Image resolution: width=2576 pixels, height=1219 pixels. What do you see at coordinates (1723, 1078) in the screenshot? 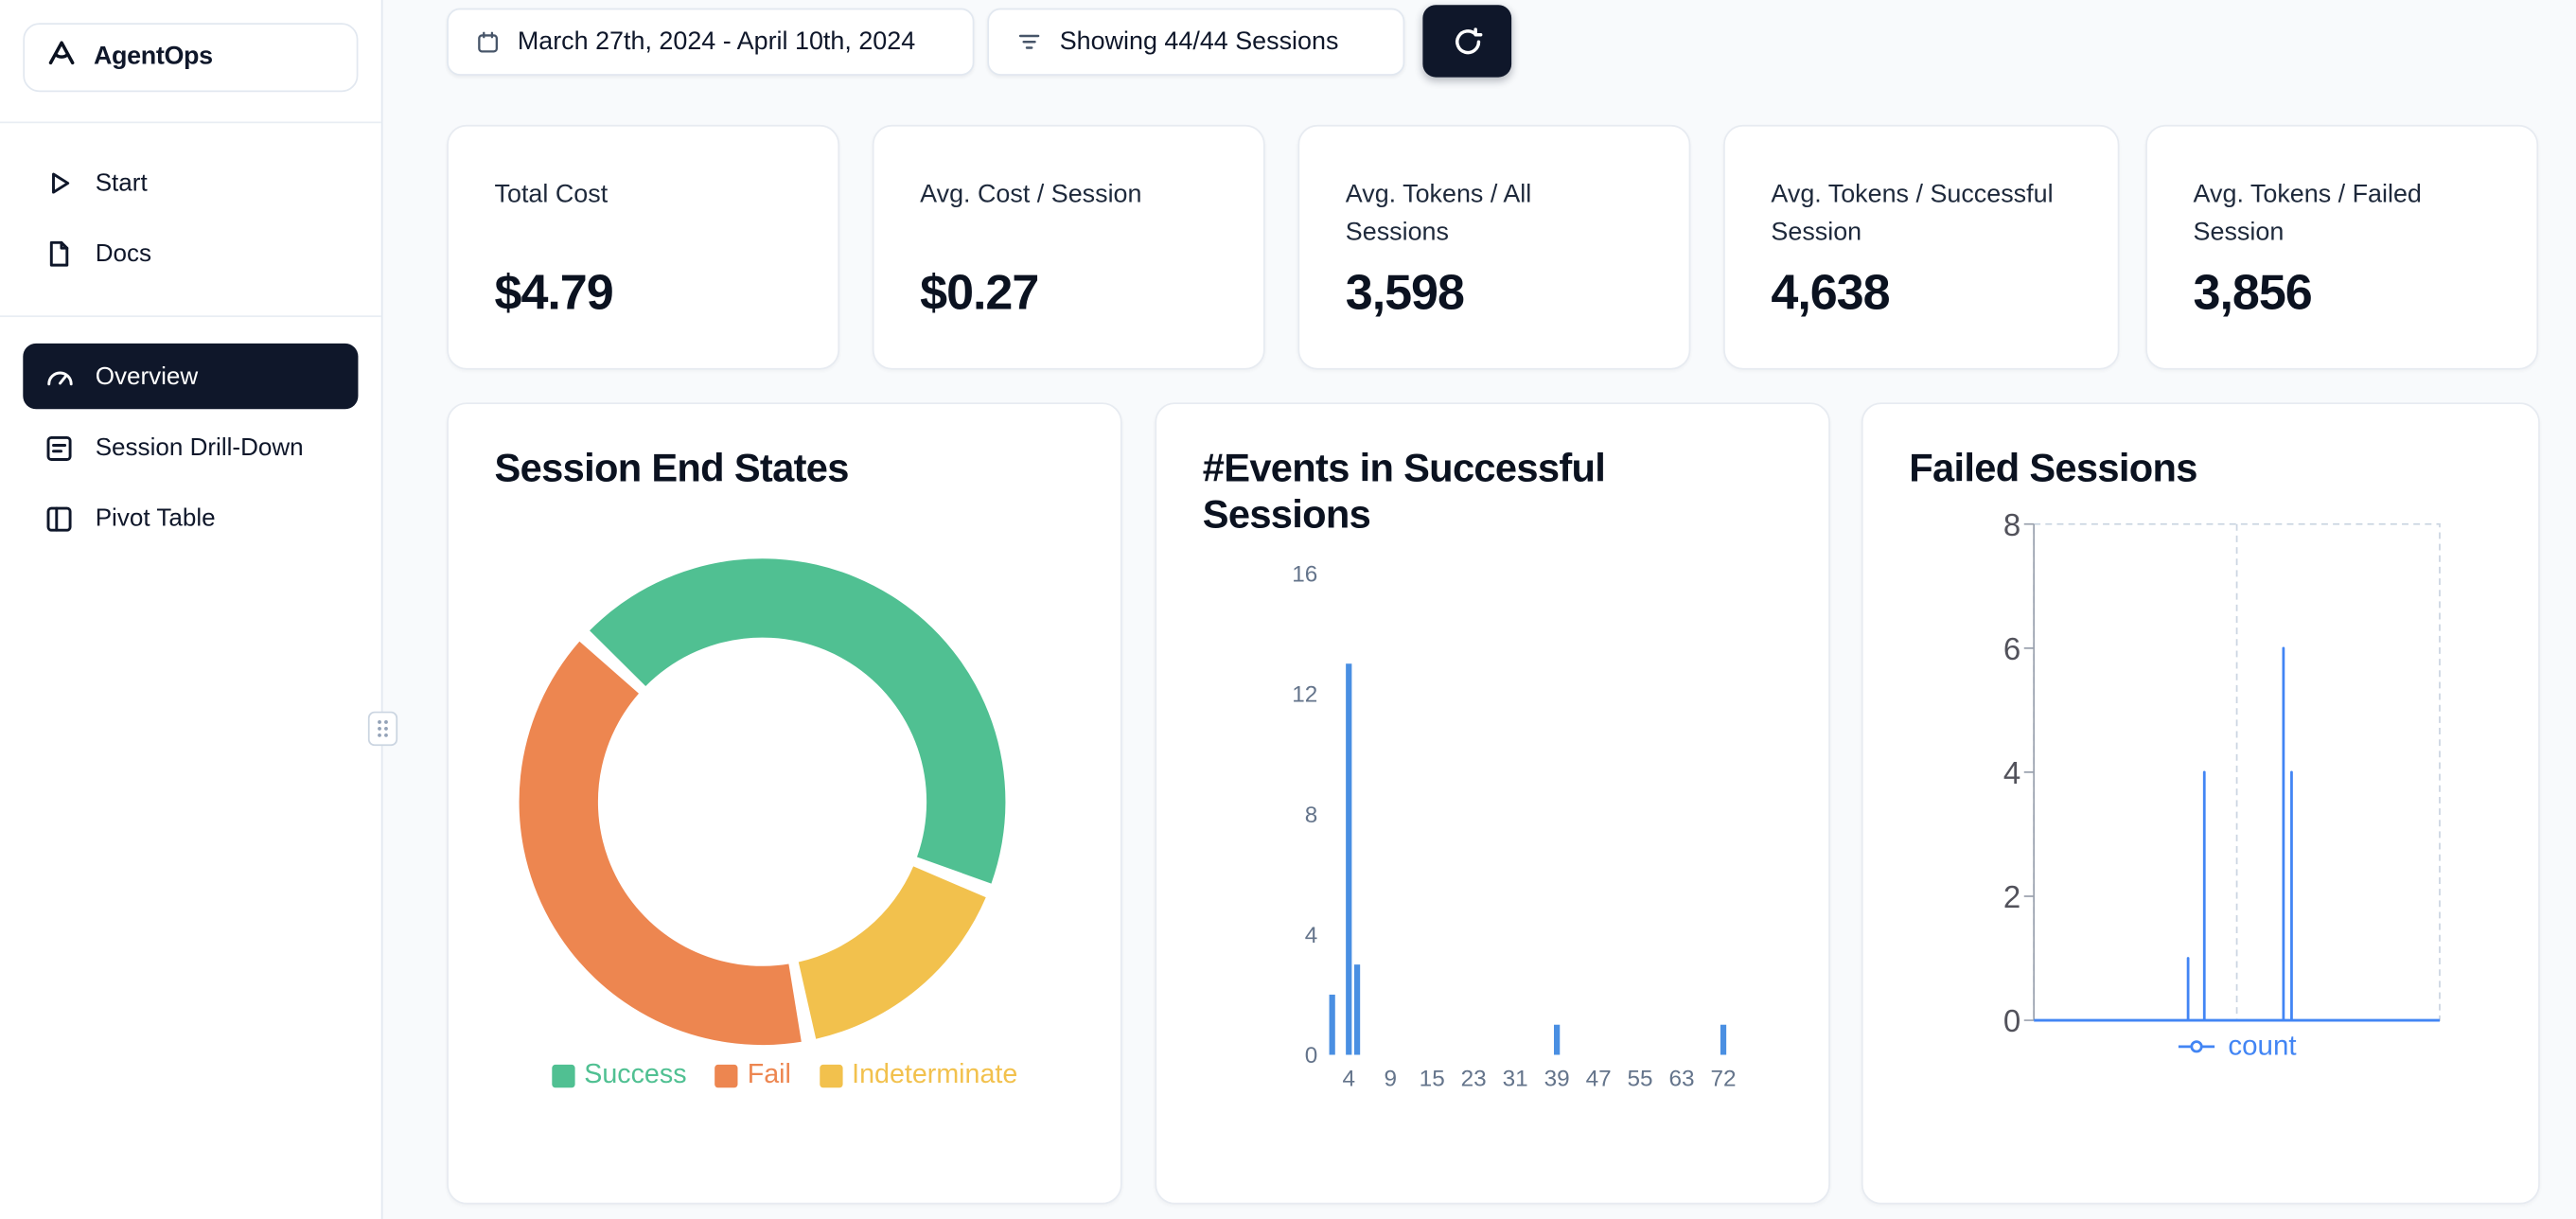
I see `tick-label: 72` at bounding box center [1723, 1078].